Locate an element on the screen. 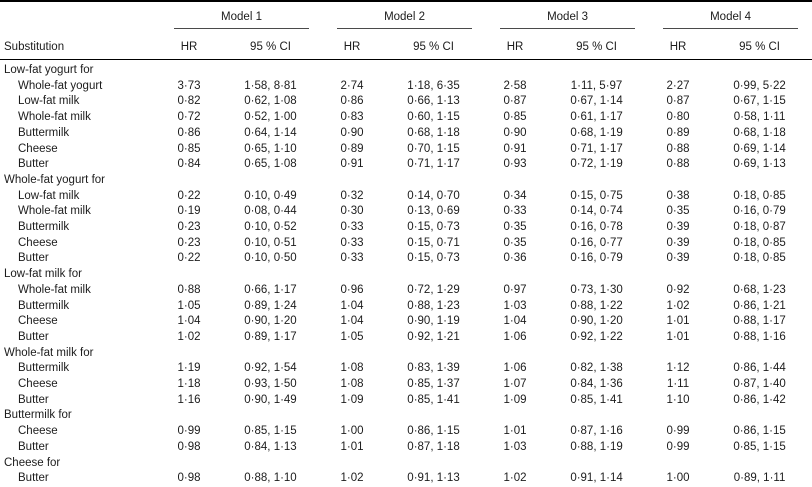 The image size is (812, 487). hr-value: 1·11 is located at coordinates (678, 384).